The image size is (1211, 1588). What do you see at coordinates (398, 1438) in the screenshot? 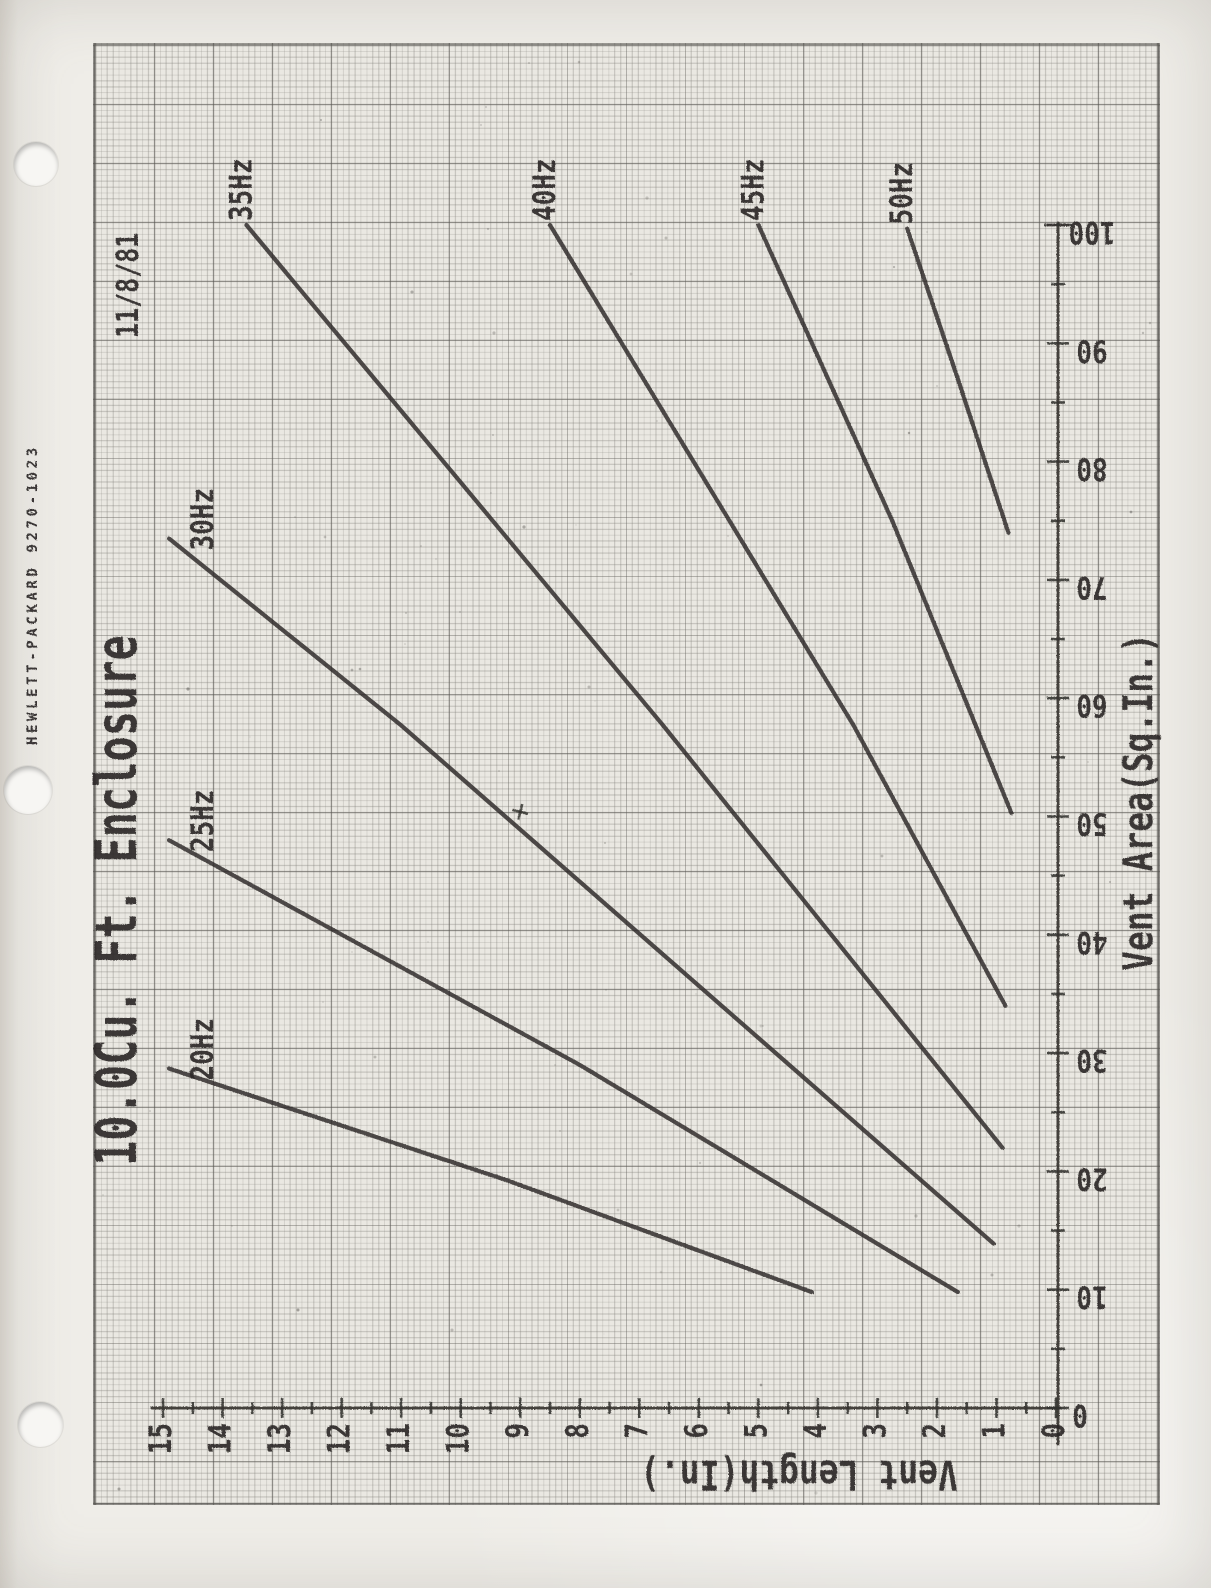
I see `vent-length-tick-label: 11` at bounding box center [398, 1438].